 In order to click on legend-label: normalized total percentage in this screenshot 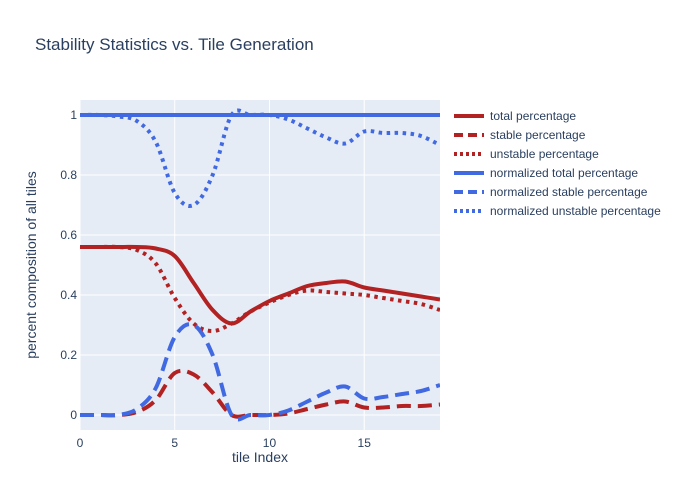, I will do `click(564, 173)`.